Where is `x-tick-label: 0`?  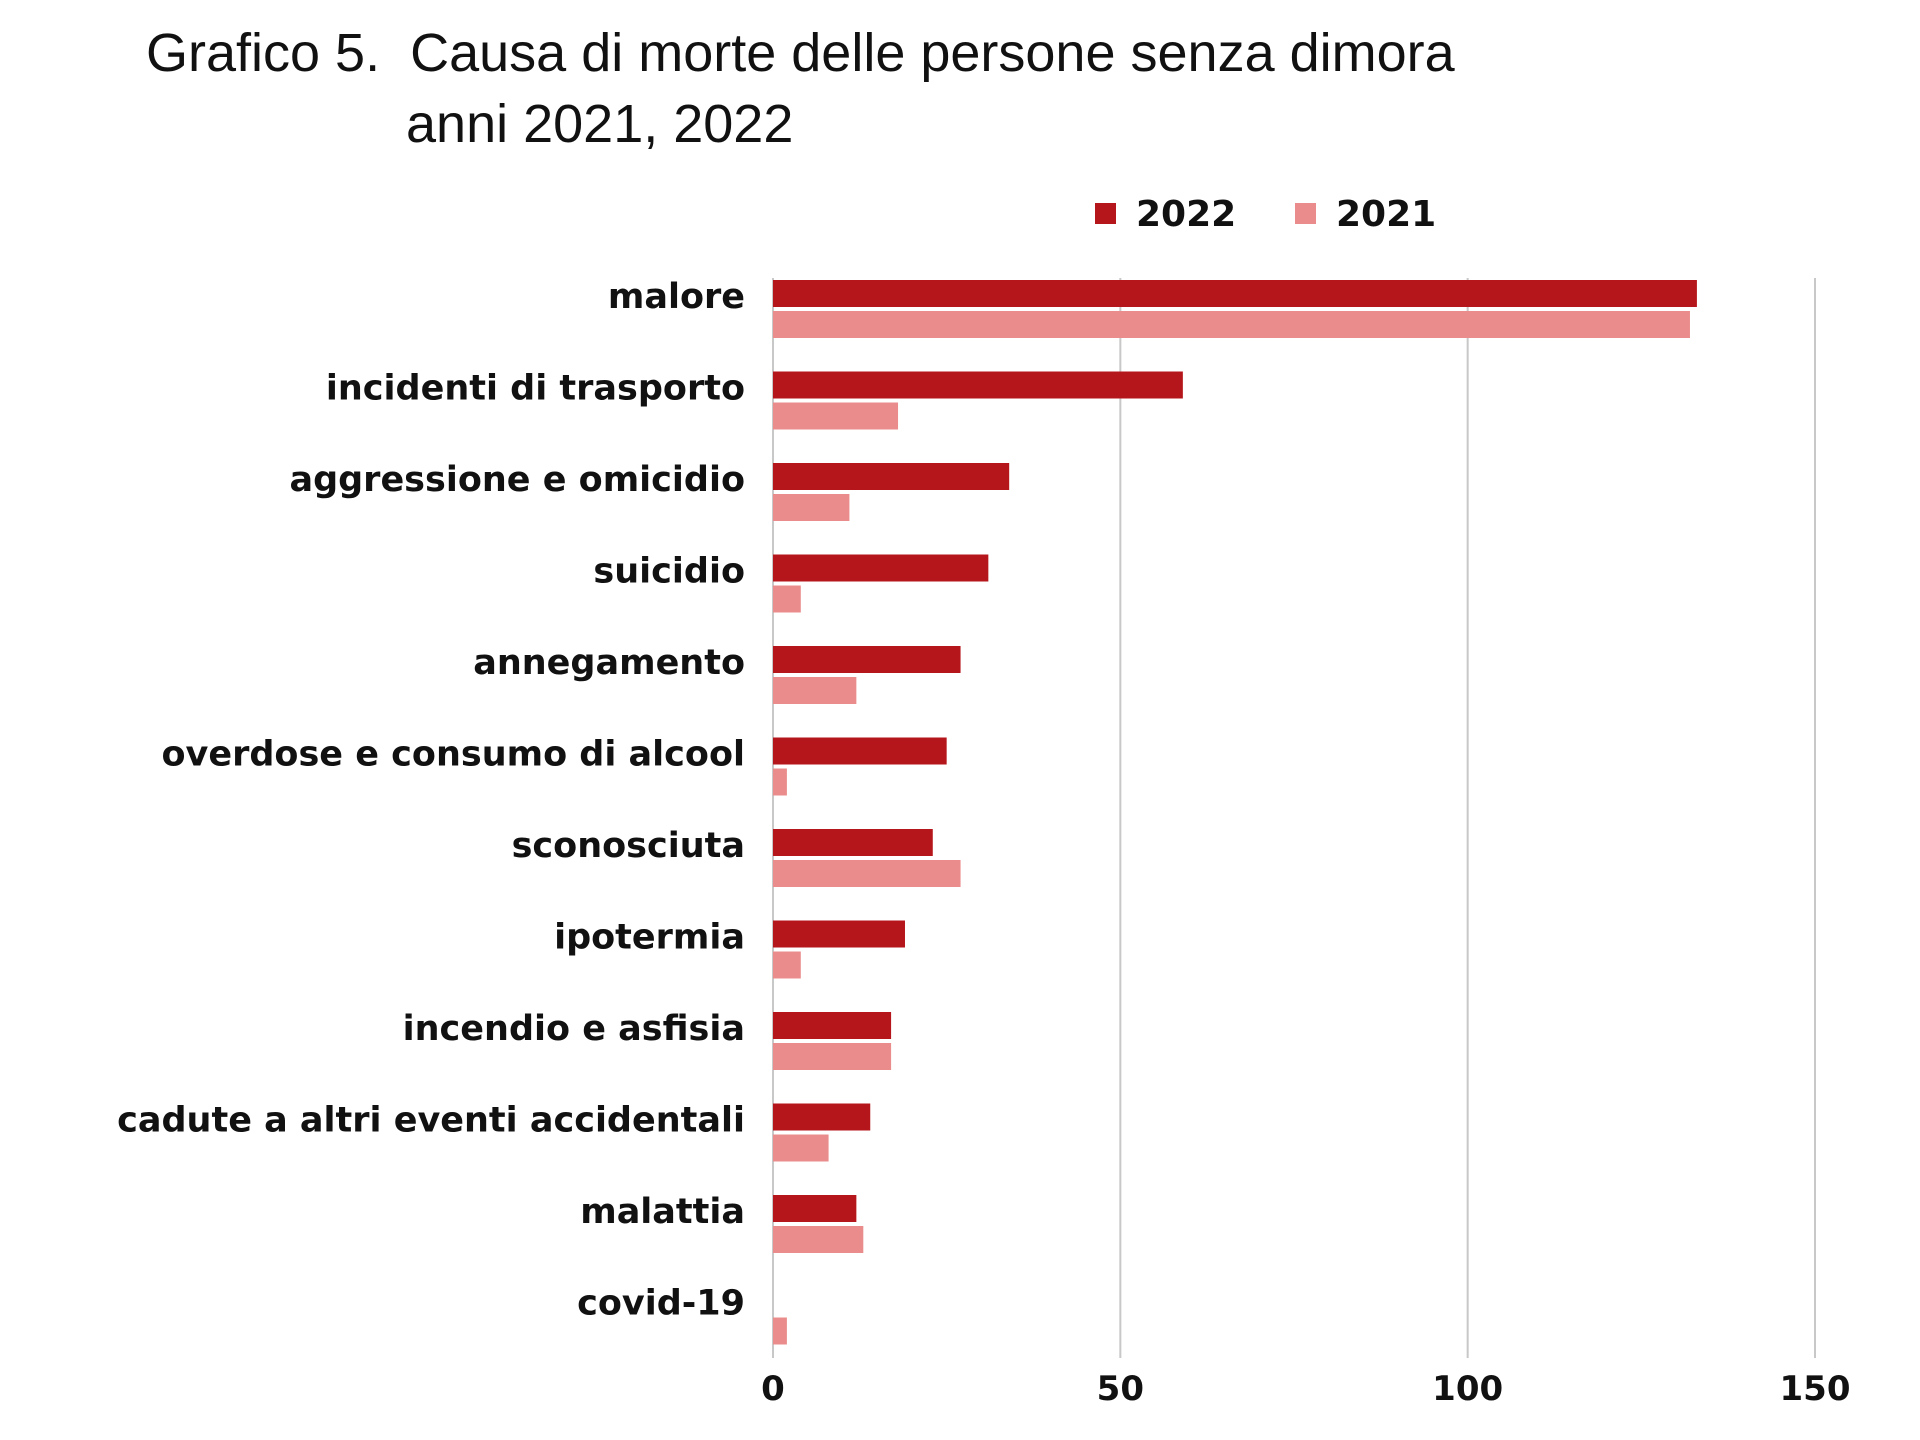 x-tick-label: 0 is located at coordinates (773, 1389).